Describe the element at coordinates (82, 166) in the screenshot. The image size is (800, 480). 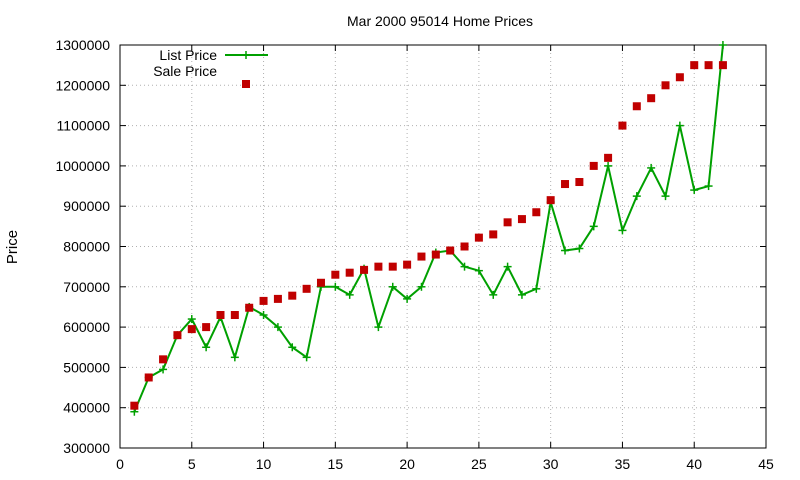
I see `y-tick-label: 1000000` at that location.